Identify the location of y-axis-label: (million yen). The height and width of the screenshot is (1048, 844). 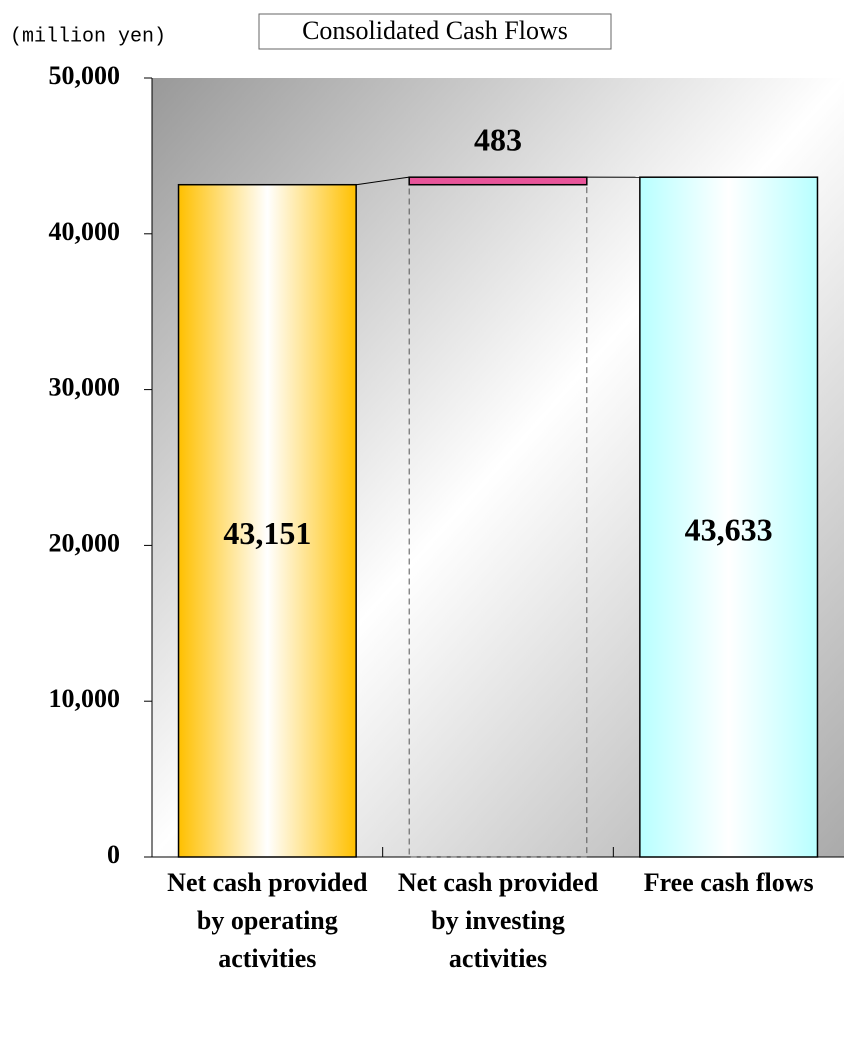
(88, 36).